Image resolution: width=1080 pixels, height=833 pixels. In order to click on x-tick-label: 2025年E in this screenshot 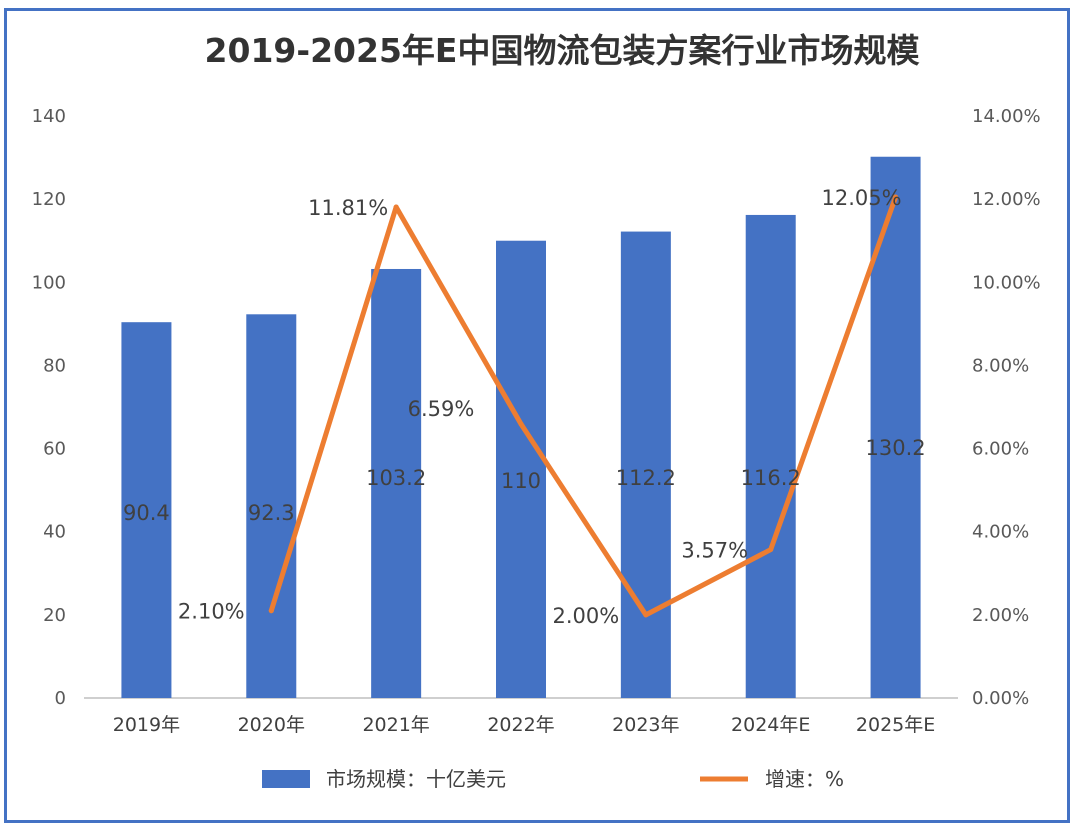, I will do `click(895, 725)`.